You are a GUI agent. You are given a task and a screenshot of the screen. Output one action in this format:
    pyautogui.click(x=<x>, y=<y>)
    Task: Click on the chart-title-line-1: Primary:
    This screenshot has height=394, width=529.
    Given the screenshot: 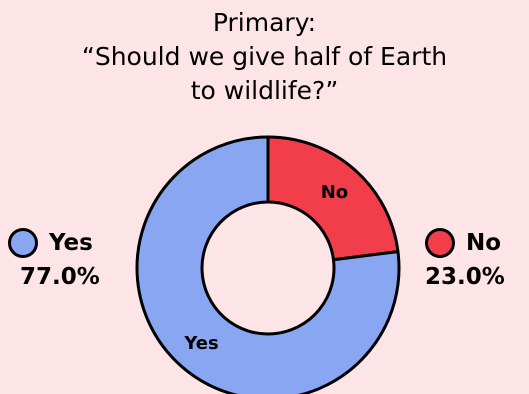 What is the action you would take?
    pyautogui.click(x=264, y=22)
    